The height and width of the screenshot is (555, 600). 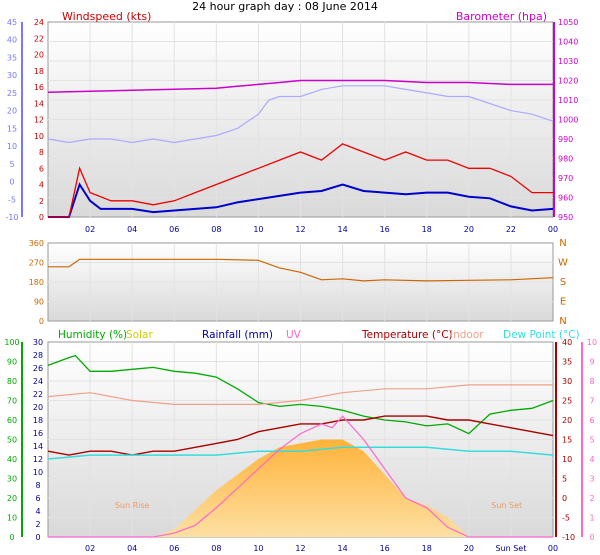 I want to click on temperature-tick: 25, so click(x=567, y=401).